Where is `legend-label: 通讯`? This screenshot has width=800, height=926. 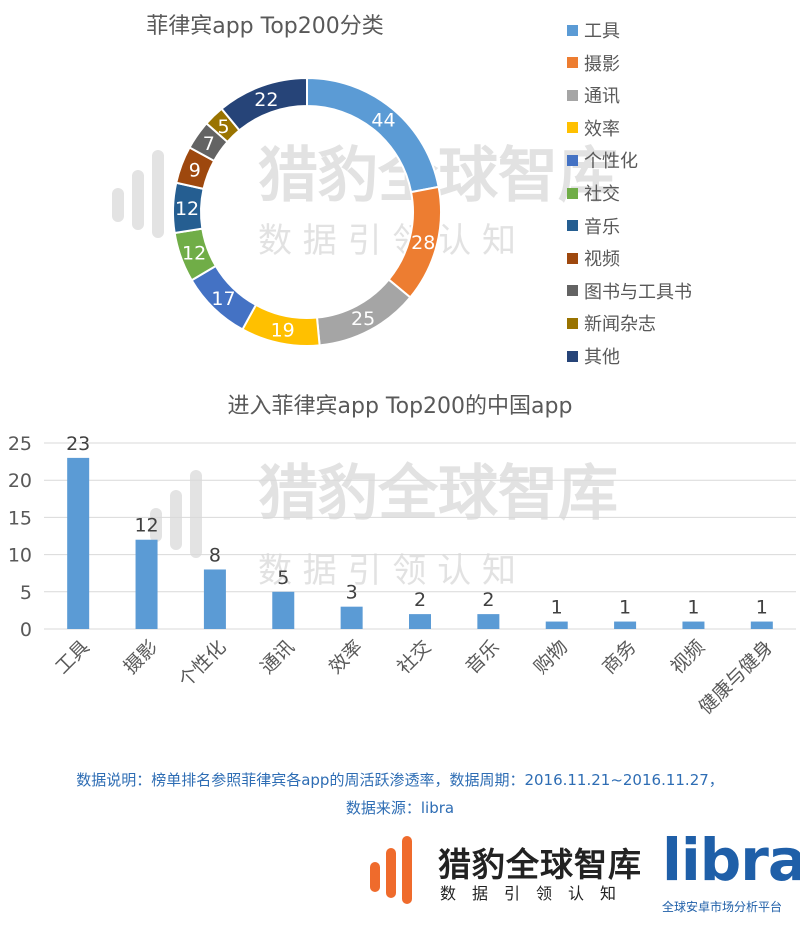 legend-label: 通讯 is located at coordinates (602, 97).